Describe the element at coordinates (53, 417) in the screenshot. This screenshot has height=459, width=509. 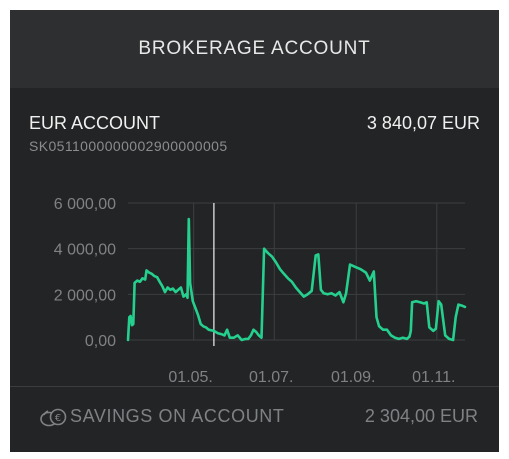
I see `coins-euro-icon: €` at that location.